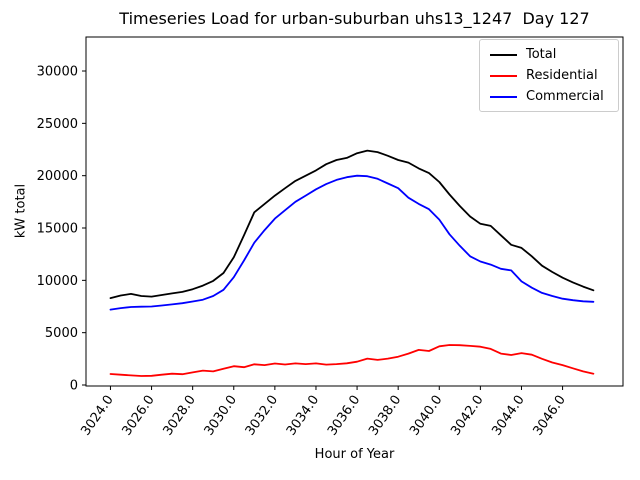 This screenshot has height=480, width=640. What do you see at coordinates (57, 72) in the screenshot?
I see `y-tick-label: 30000` at bounding box center [57, 72].